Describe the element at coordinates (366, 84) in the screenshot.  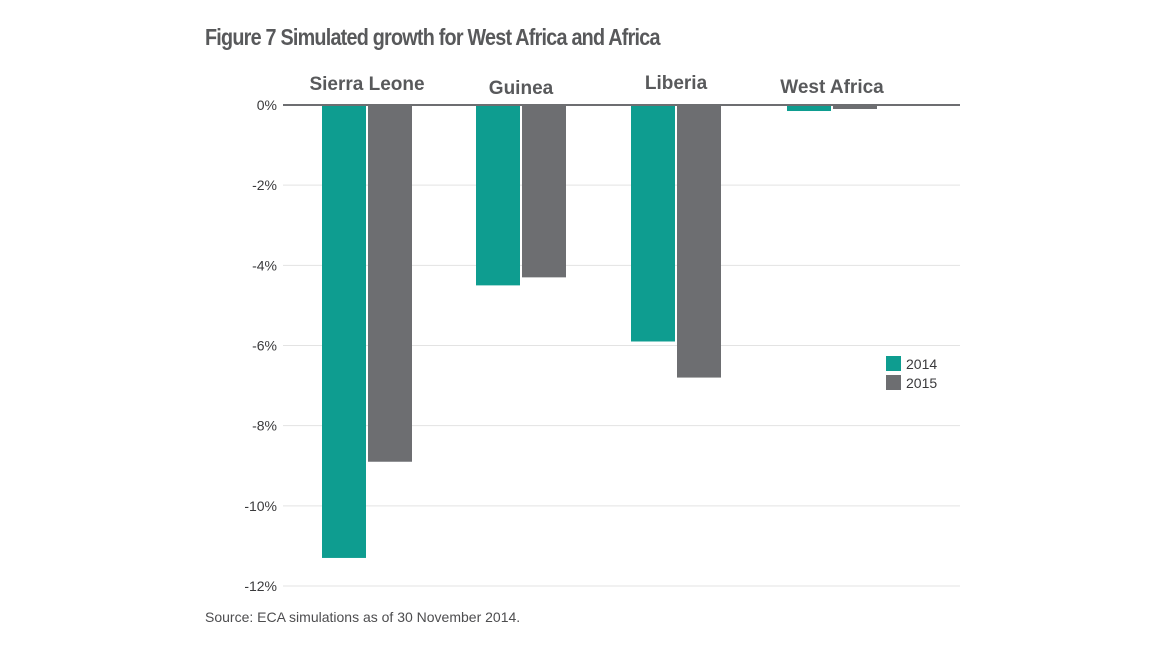
I see `category-label: Sierra Leone` at that location.